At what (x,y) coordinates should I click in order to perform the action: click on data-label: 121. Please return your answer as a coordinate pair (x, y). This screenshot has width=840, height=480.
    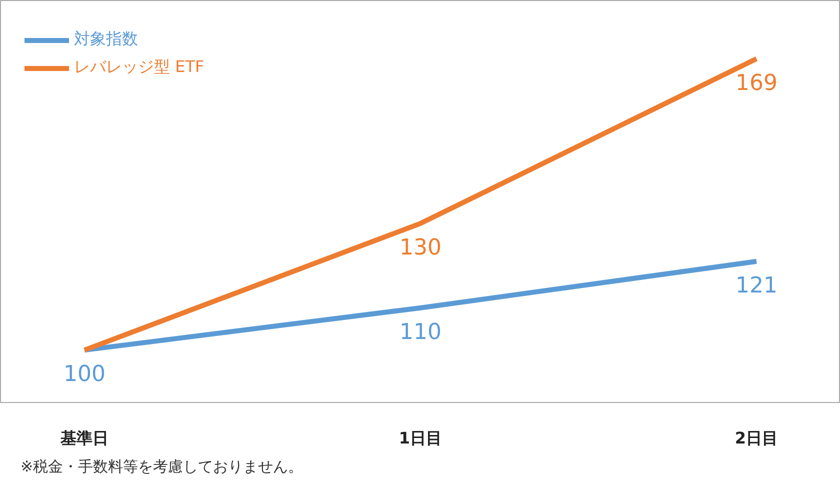
    Looking at the image, I should click on (757, 285).